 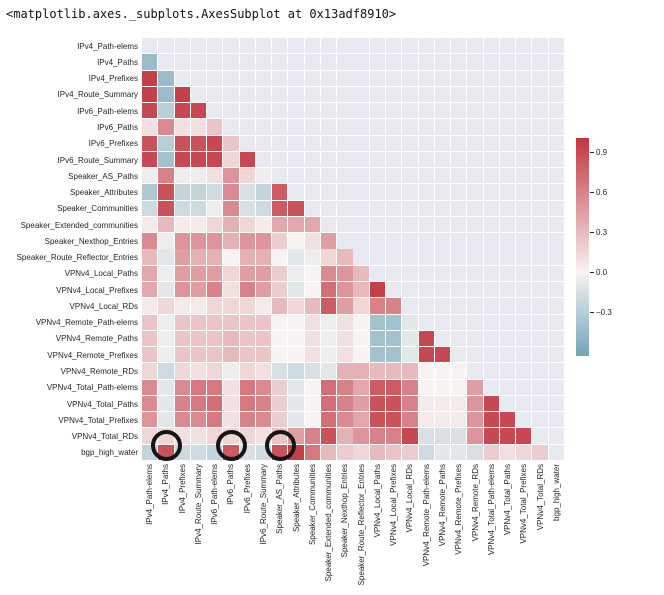 What do you see at coordinates (117, 62) in the screenshot?
I see `y-tick-label: IPv4_Paths` at bounding box center [117, 62].